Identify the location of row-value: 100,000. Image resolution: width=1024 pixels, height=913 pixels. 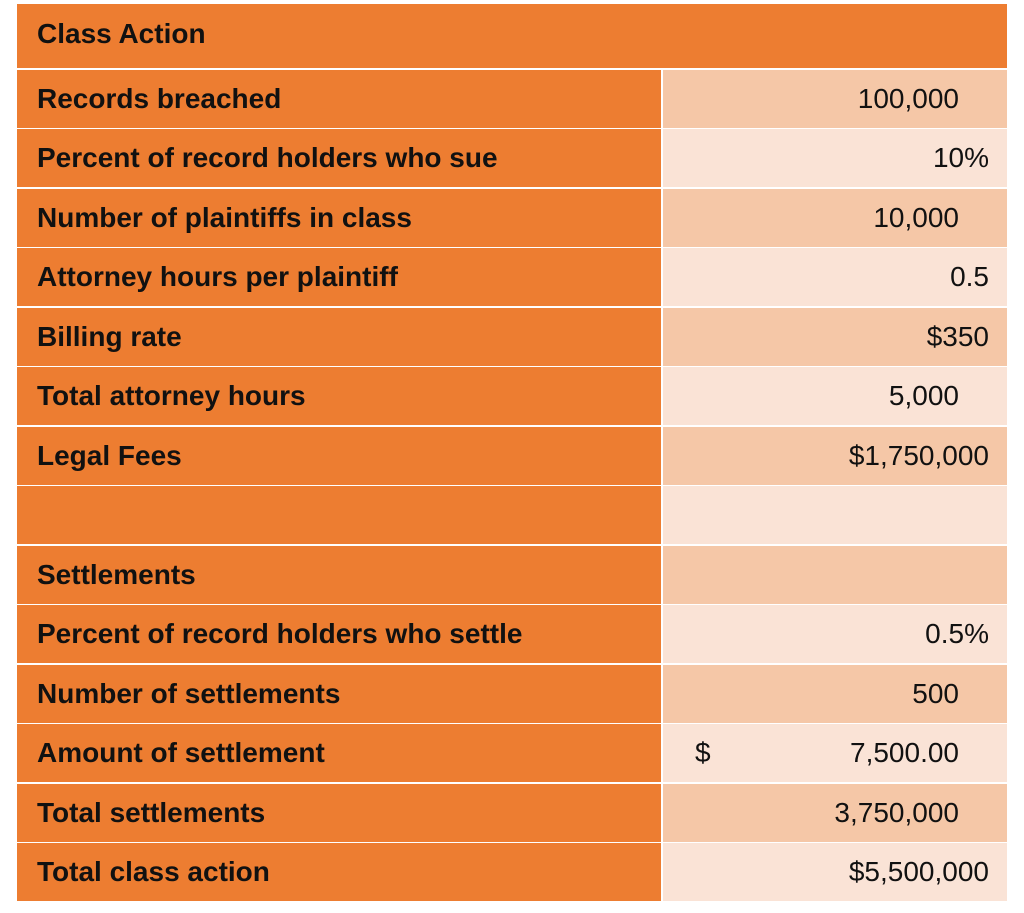
(908, 98).